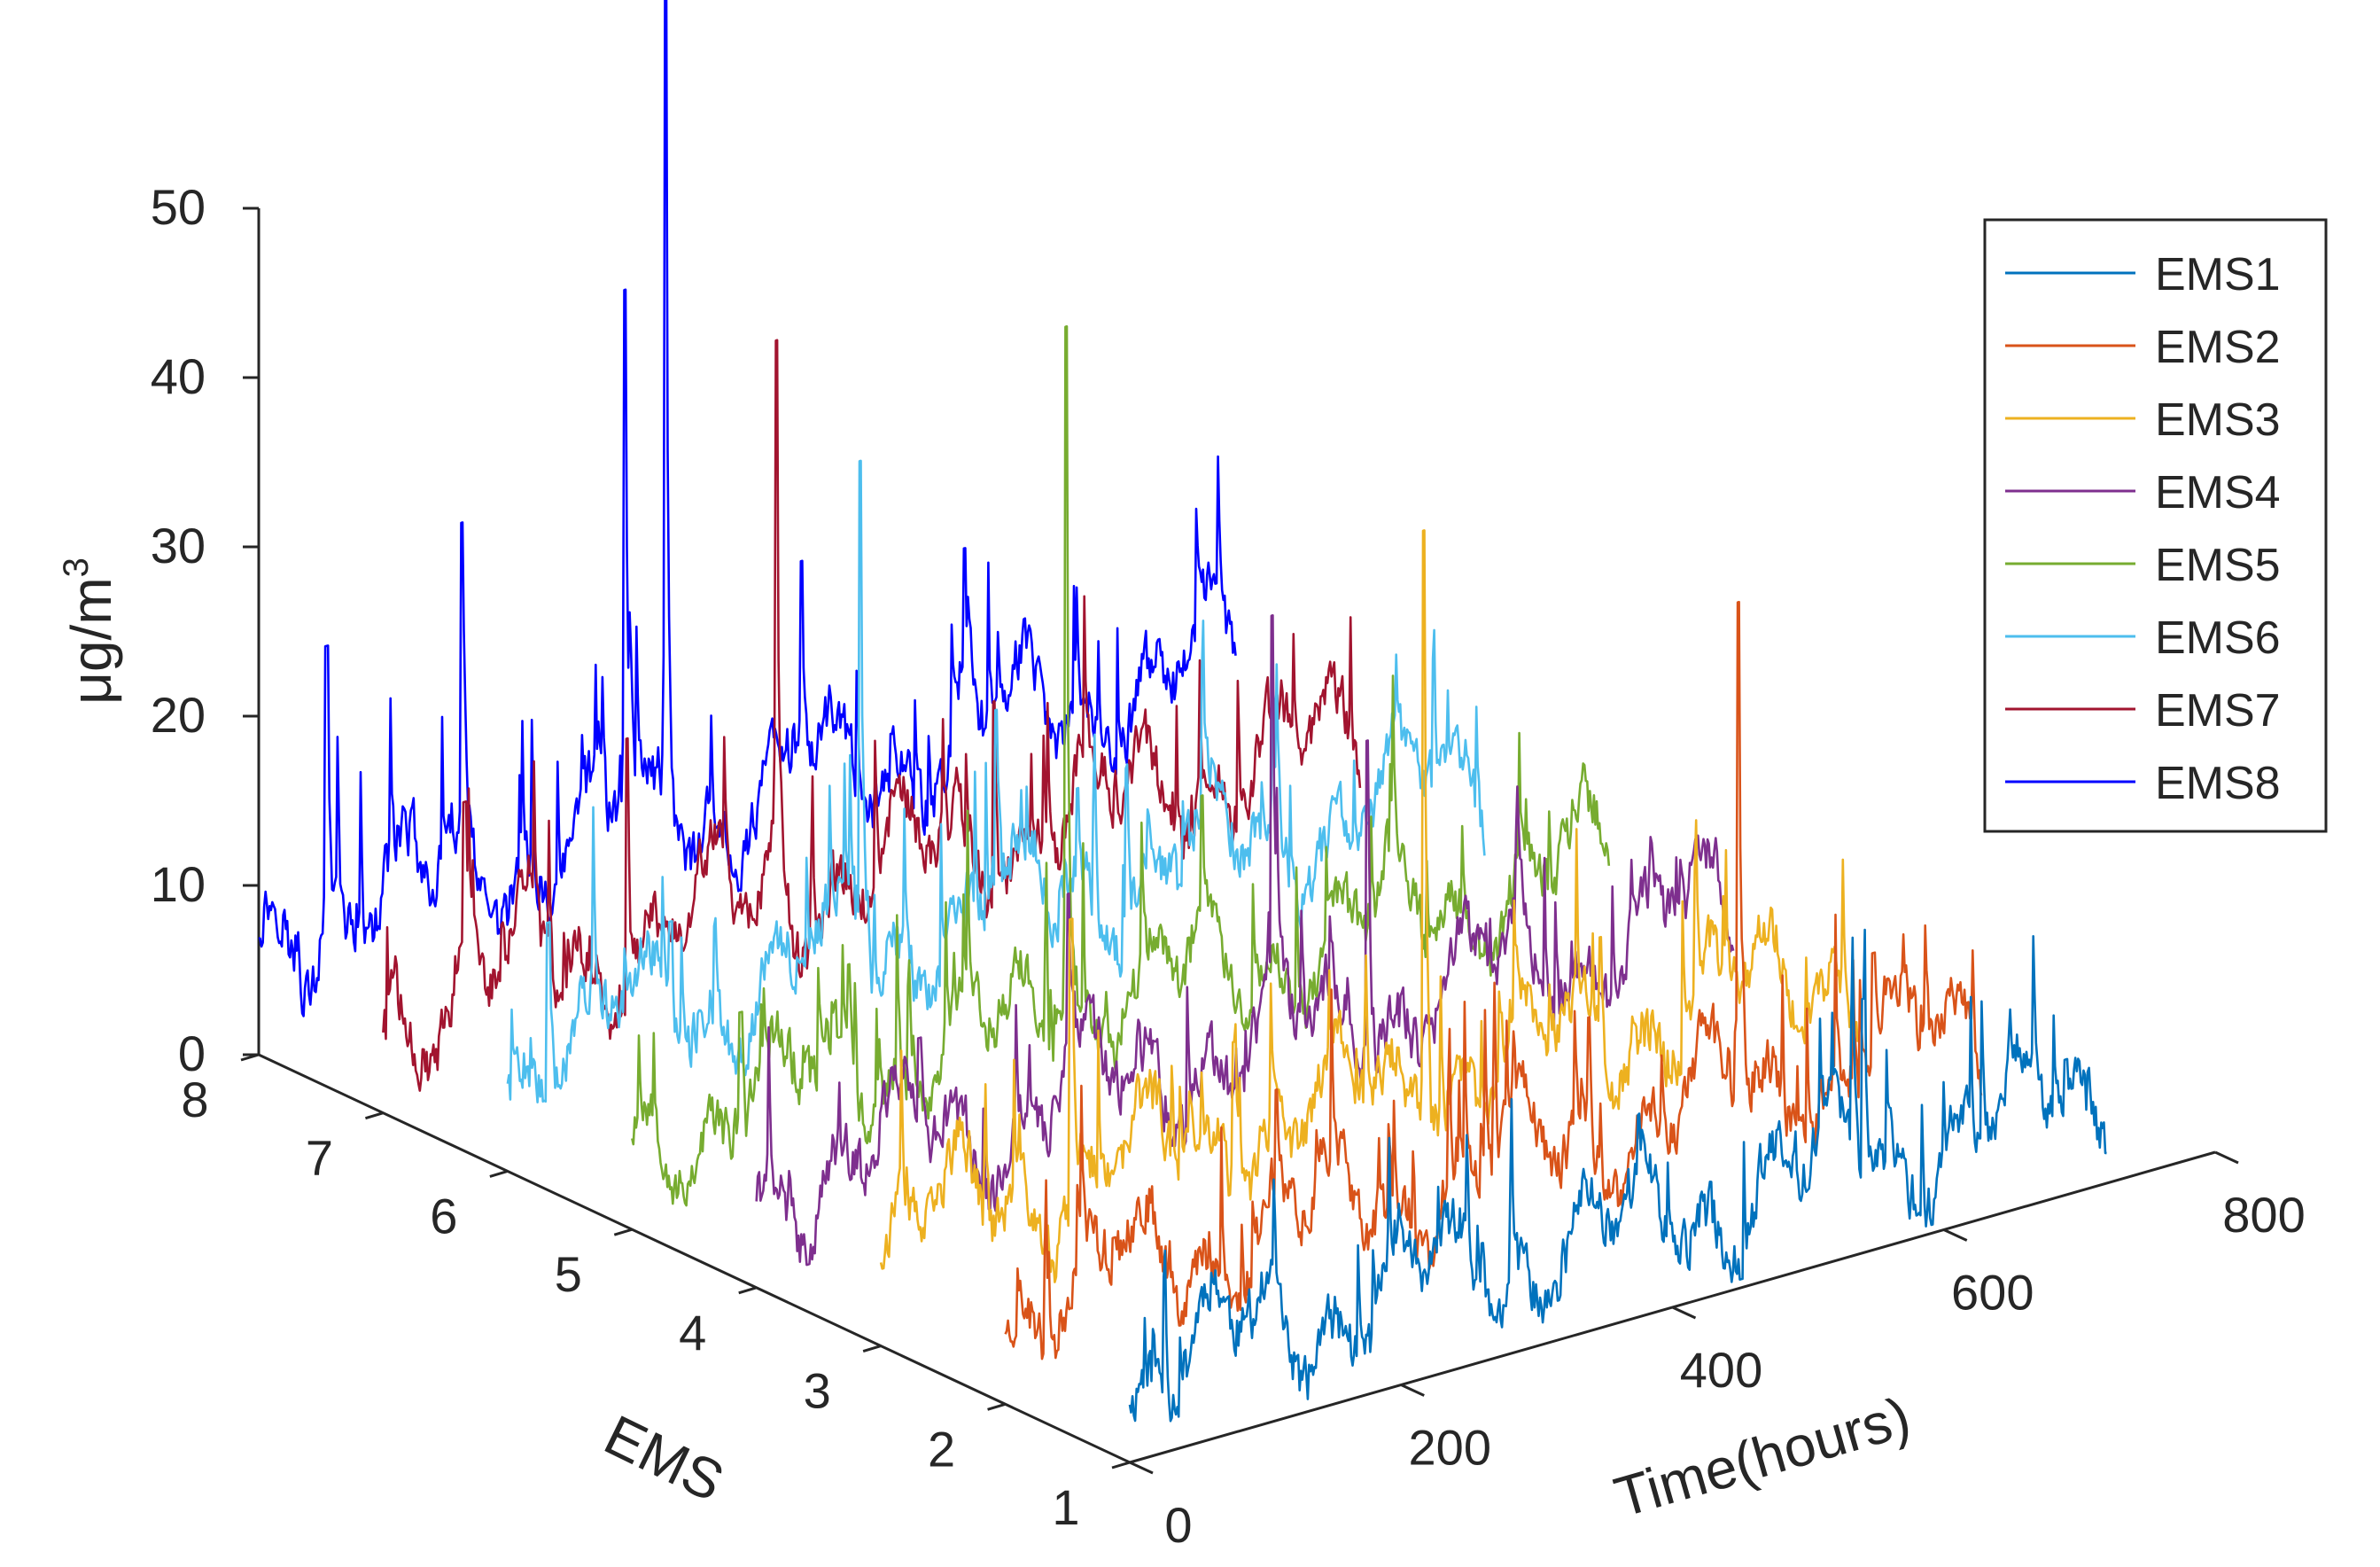  Describe the element at coordinates (1178, 1525) in the screenshot. I see `time-tick-label: 0` at that location.